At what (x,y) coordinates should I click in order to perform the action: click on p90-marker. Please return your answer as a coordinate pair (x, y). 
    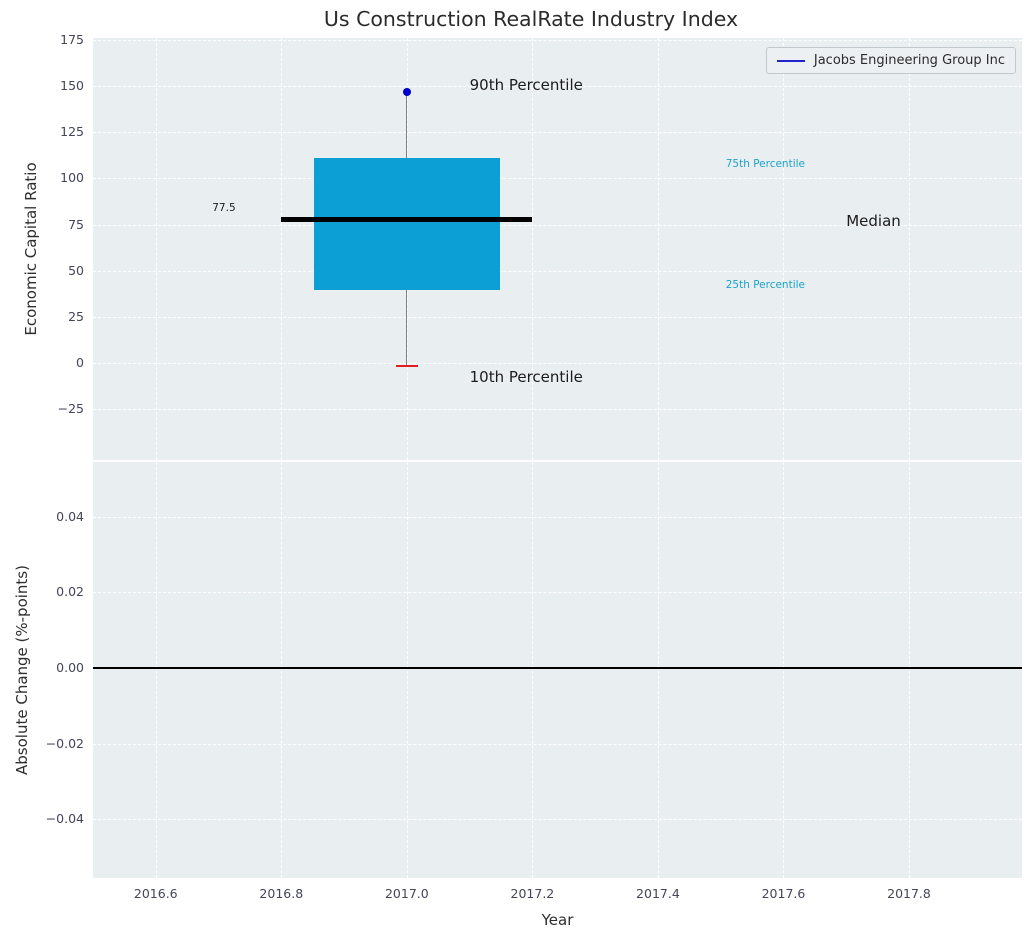
    Looking at the image, I should click on (406, 91).